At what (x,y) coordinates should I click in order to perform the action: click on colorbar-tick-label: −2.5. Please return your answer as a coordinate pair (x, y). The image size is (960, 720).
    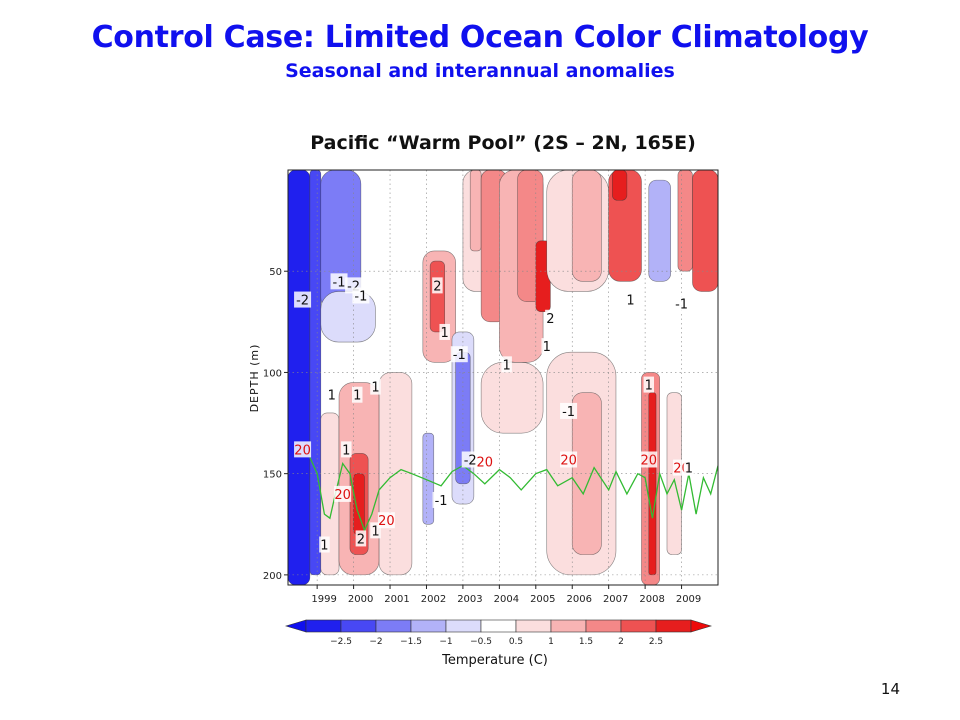
    Looking at the image, I should click on (341, 642).